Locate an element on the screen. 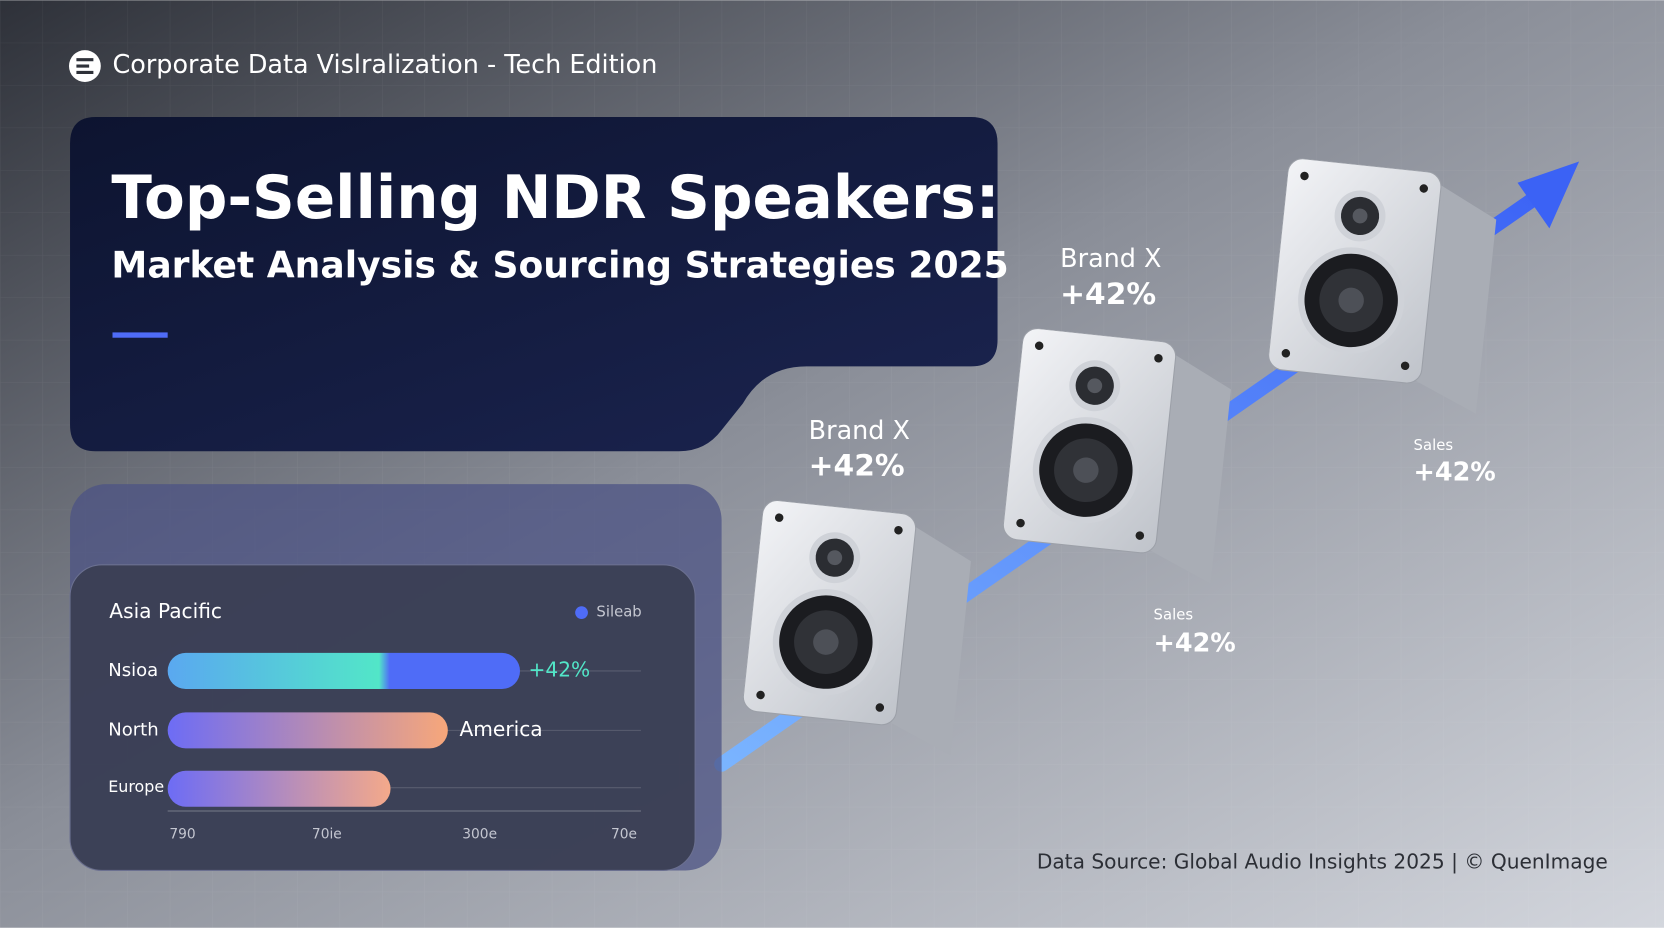 This screenshot has width=1664, height=928. row-label: North is located at coordinates (133, 729).